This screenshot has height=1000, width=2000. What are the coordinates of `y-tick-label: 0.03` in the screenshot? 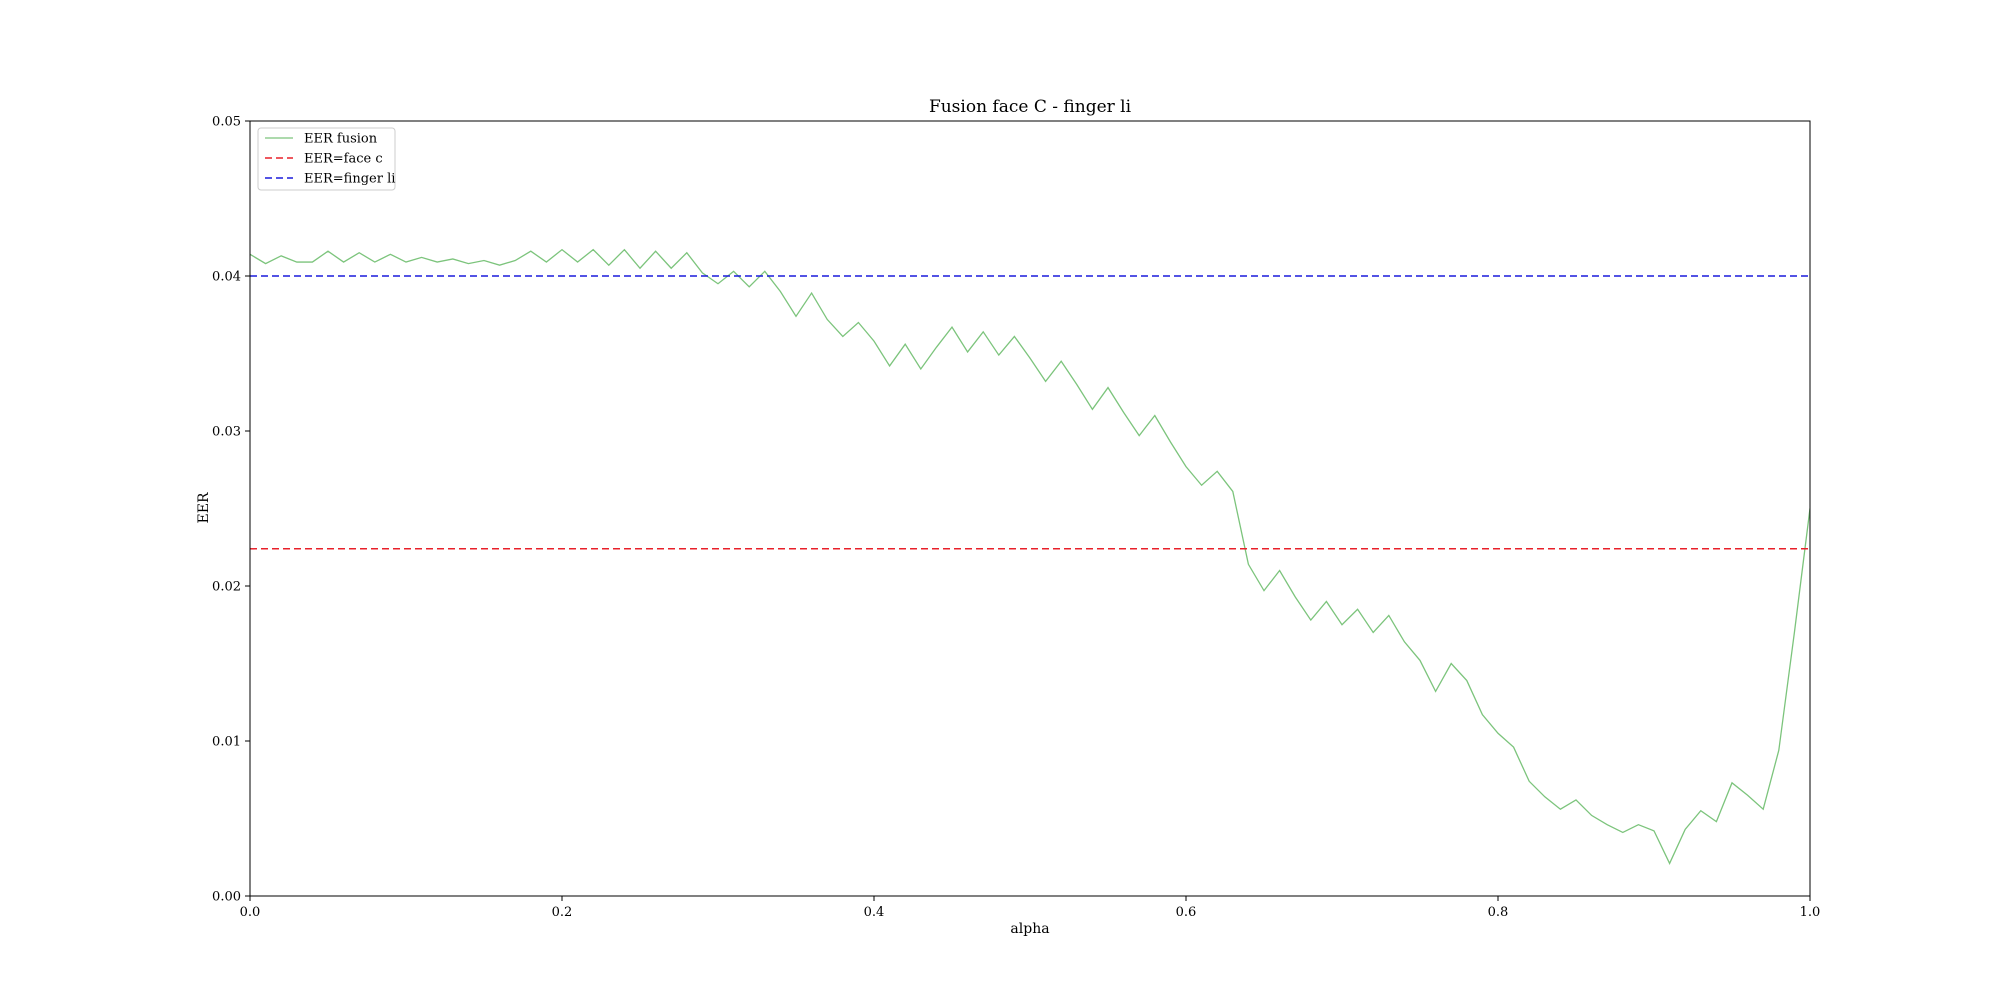 It's located at (226, 432).